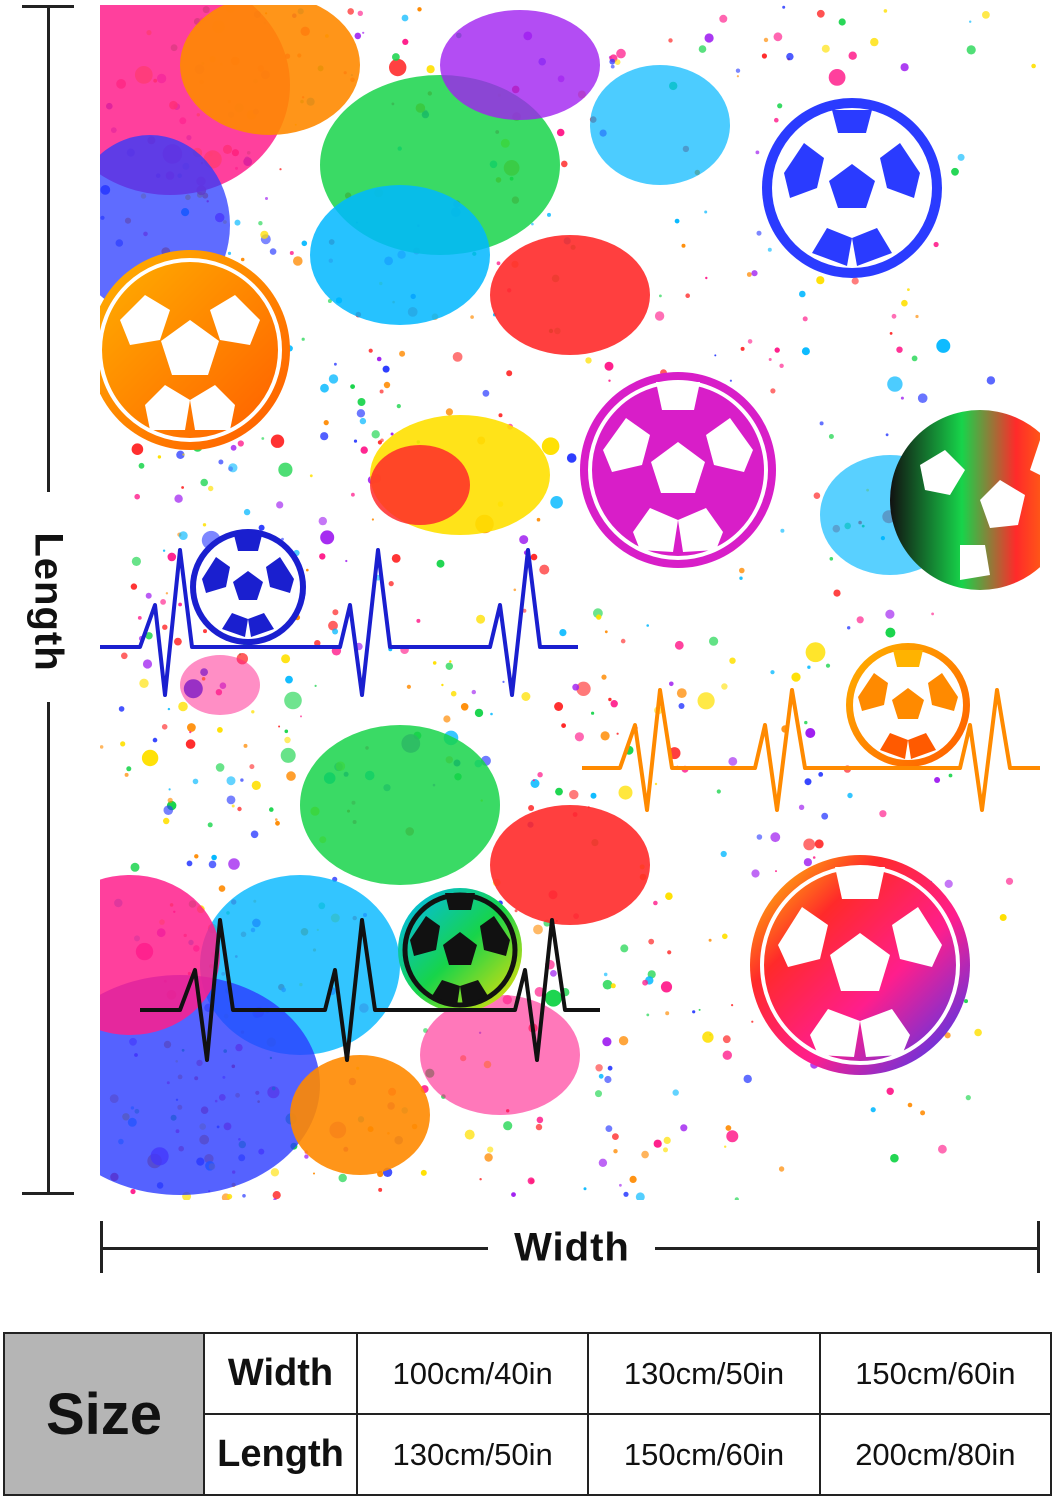  What do you see at coordinates (811, 750) in the screenshot?
I see `heartbeat-line-orange` at bounding box center [811, 750].